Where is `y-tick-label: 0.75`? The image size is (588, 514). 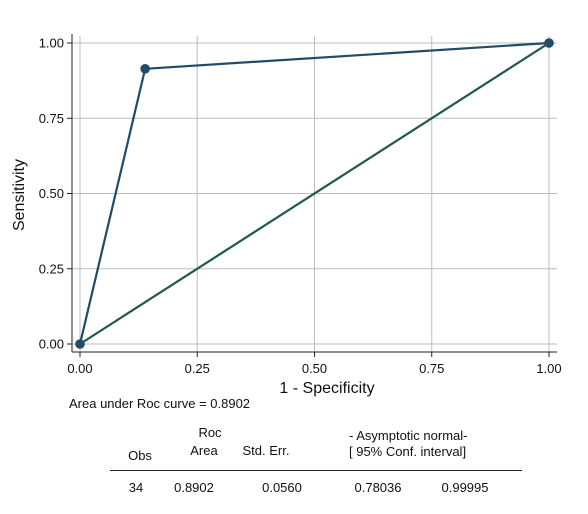
y-tick-label: 0.75 is located at coordinates (51, 118).